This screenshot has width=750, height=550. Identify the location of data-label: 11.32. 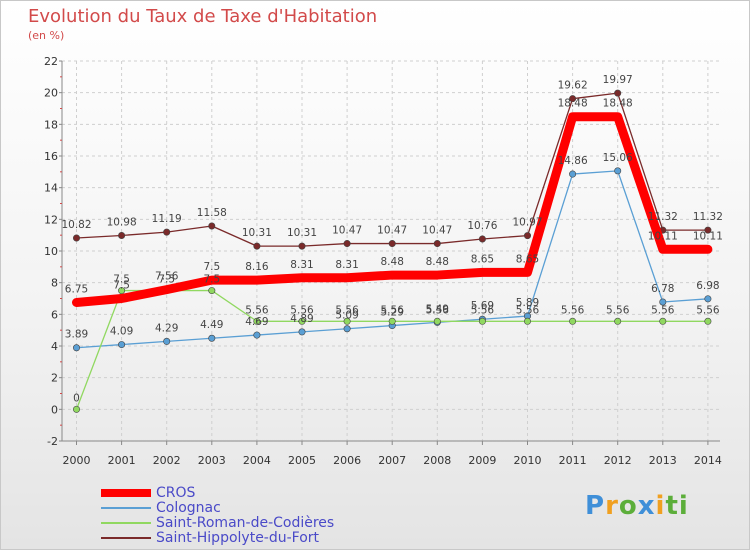
(663, 217).